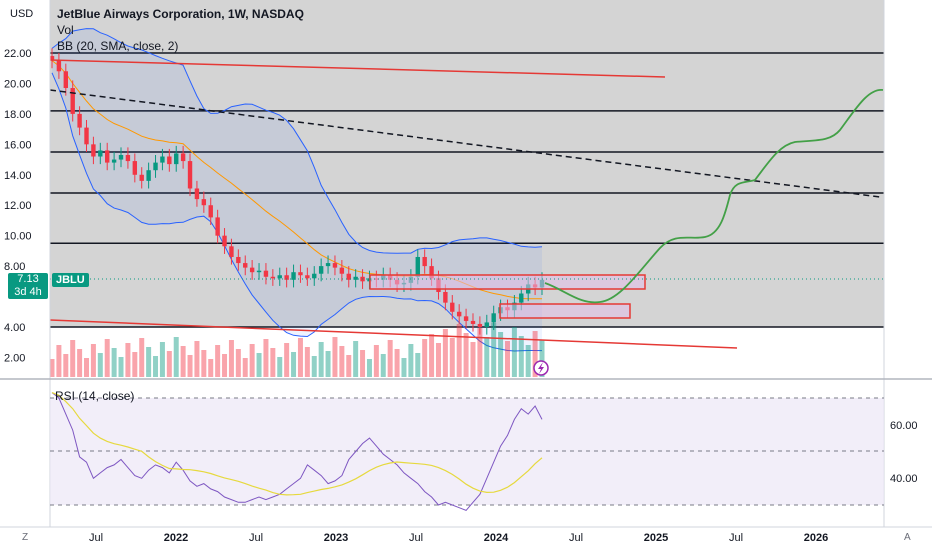  Describe the element at coordinates (565, 311) in the screenshot. I see `support-zone` at that location.